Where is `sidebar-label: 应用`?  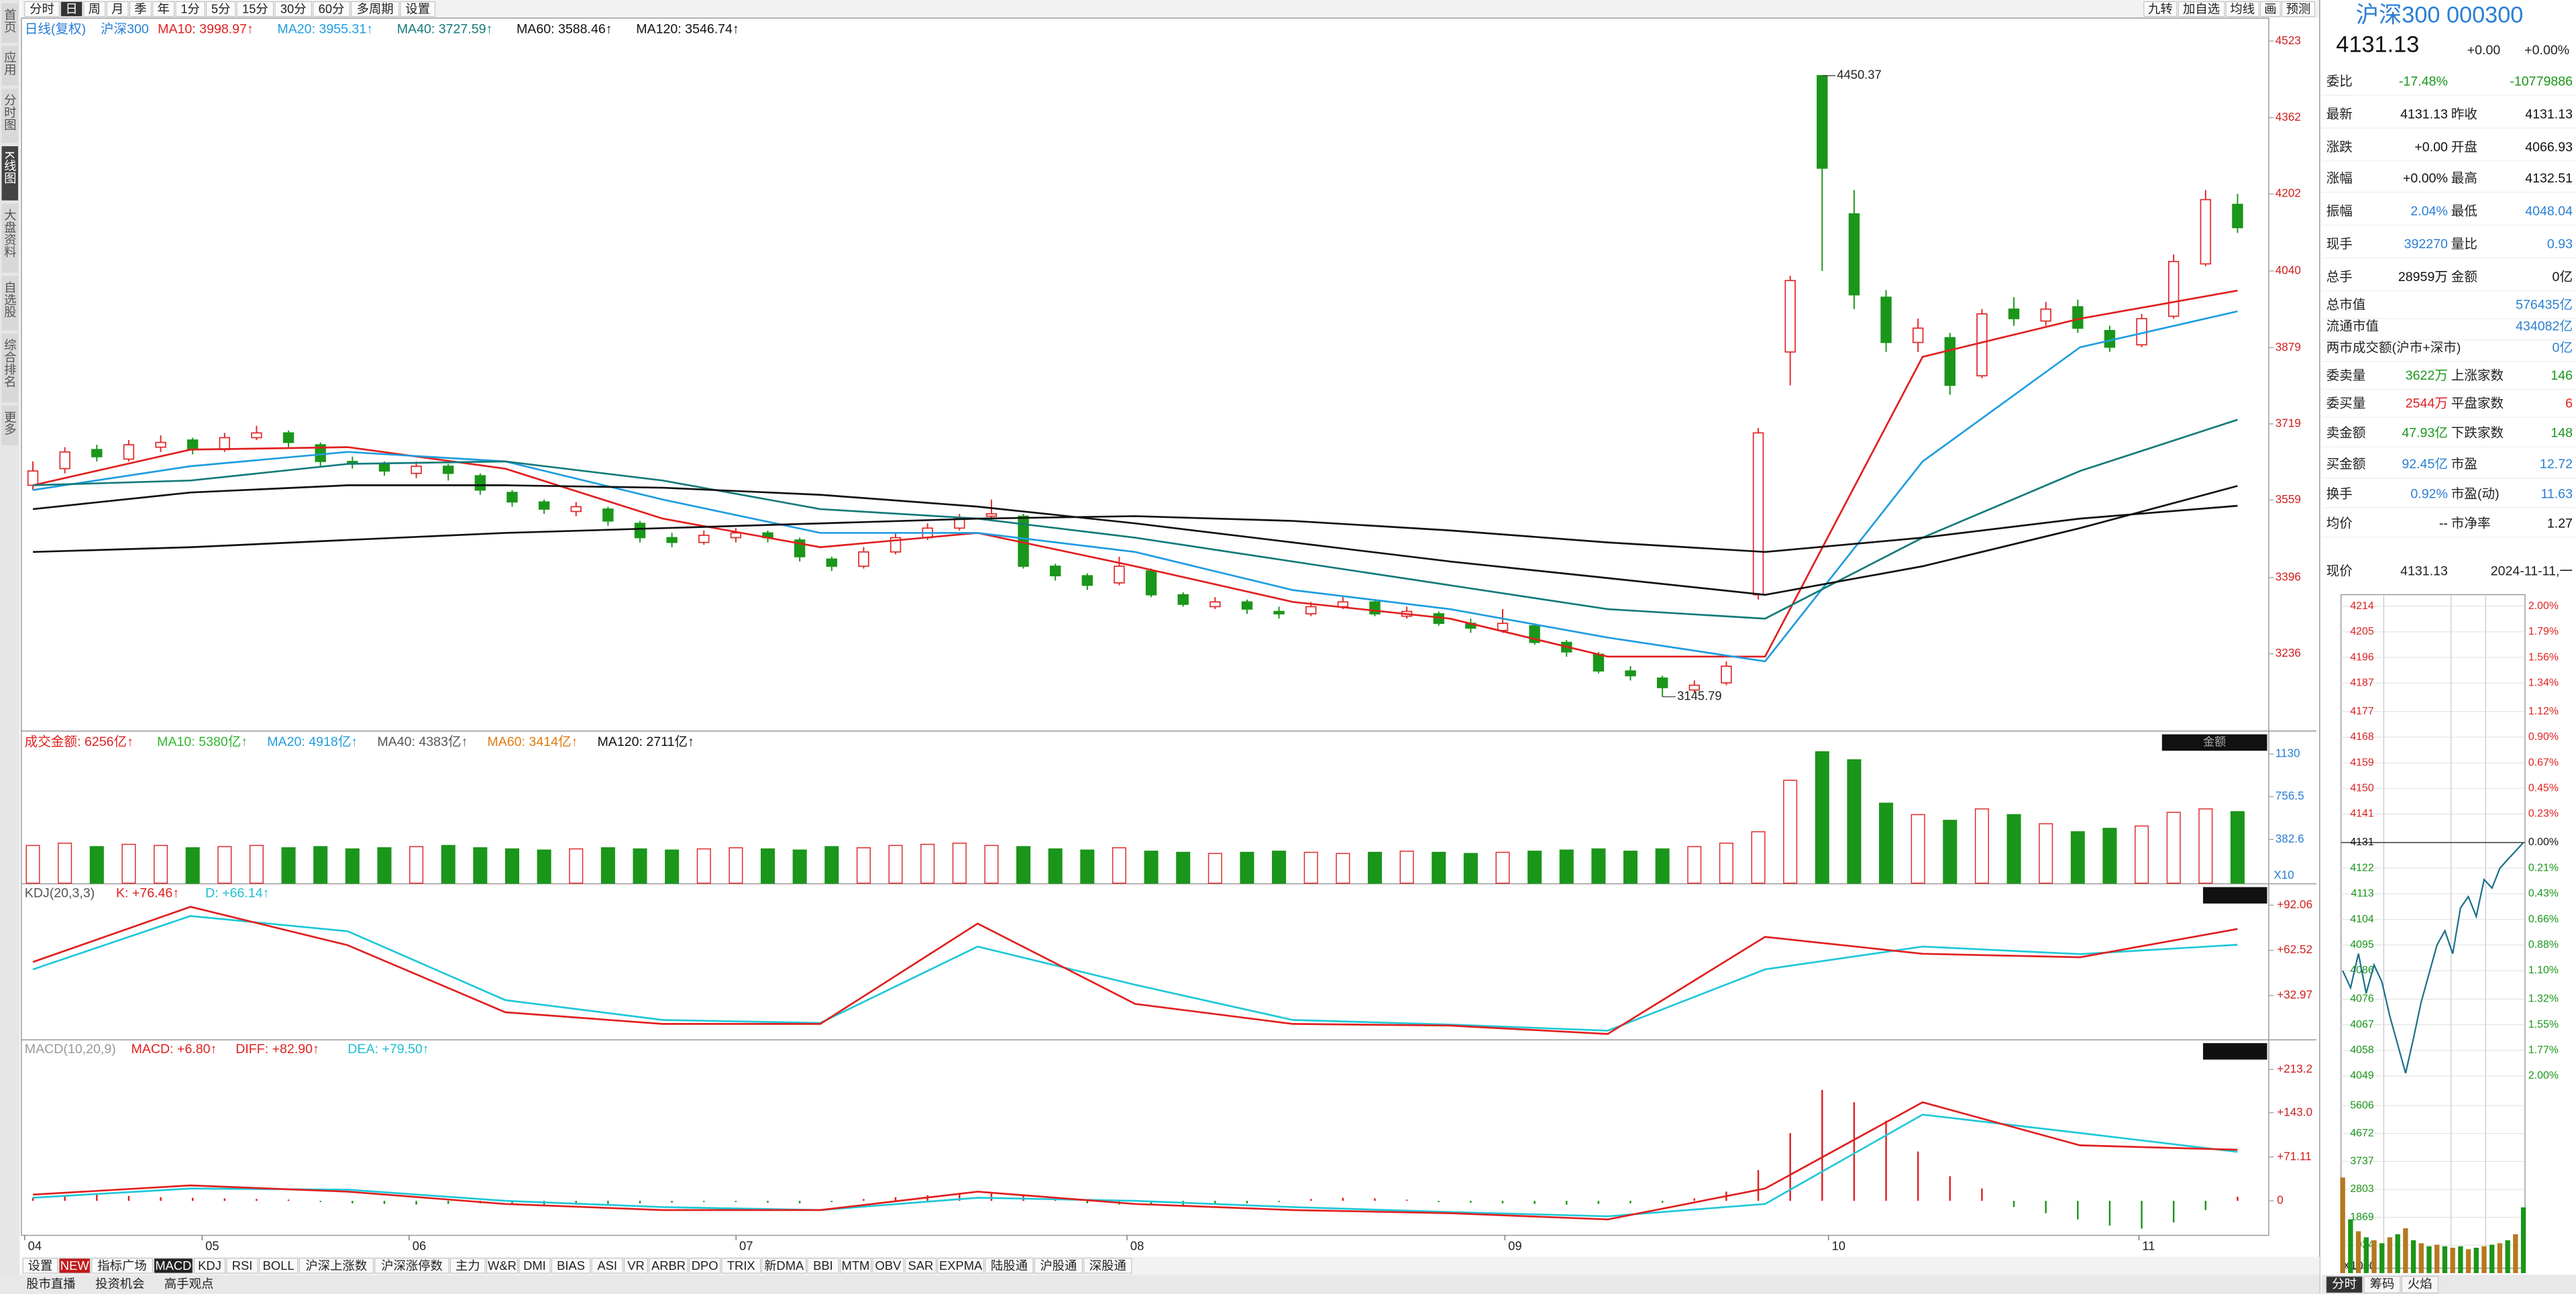 sidebar-label: 应用 is located at coordinates (10, 63).